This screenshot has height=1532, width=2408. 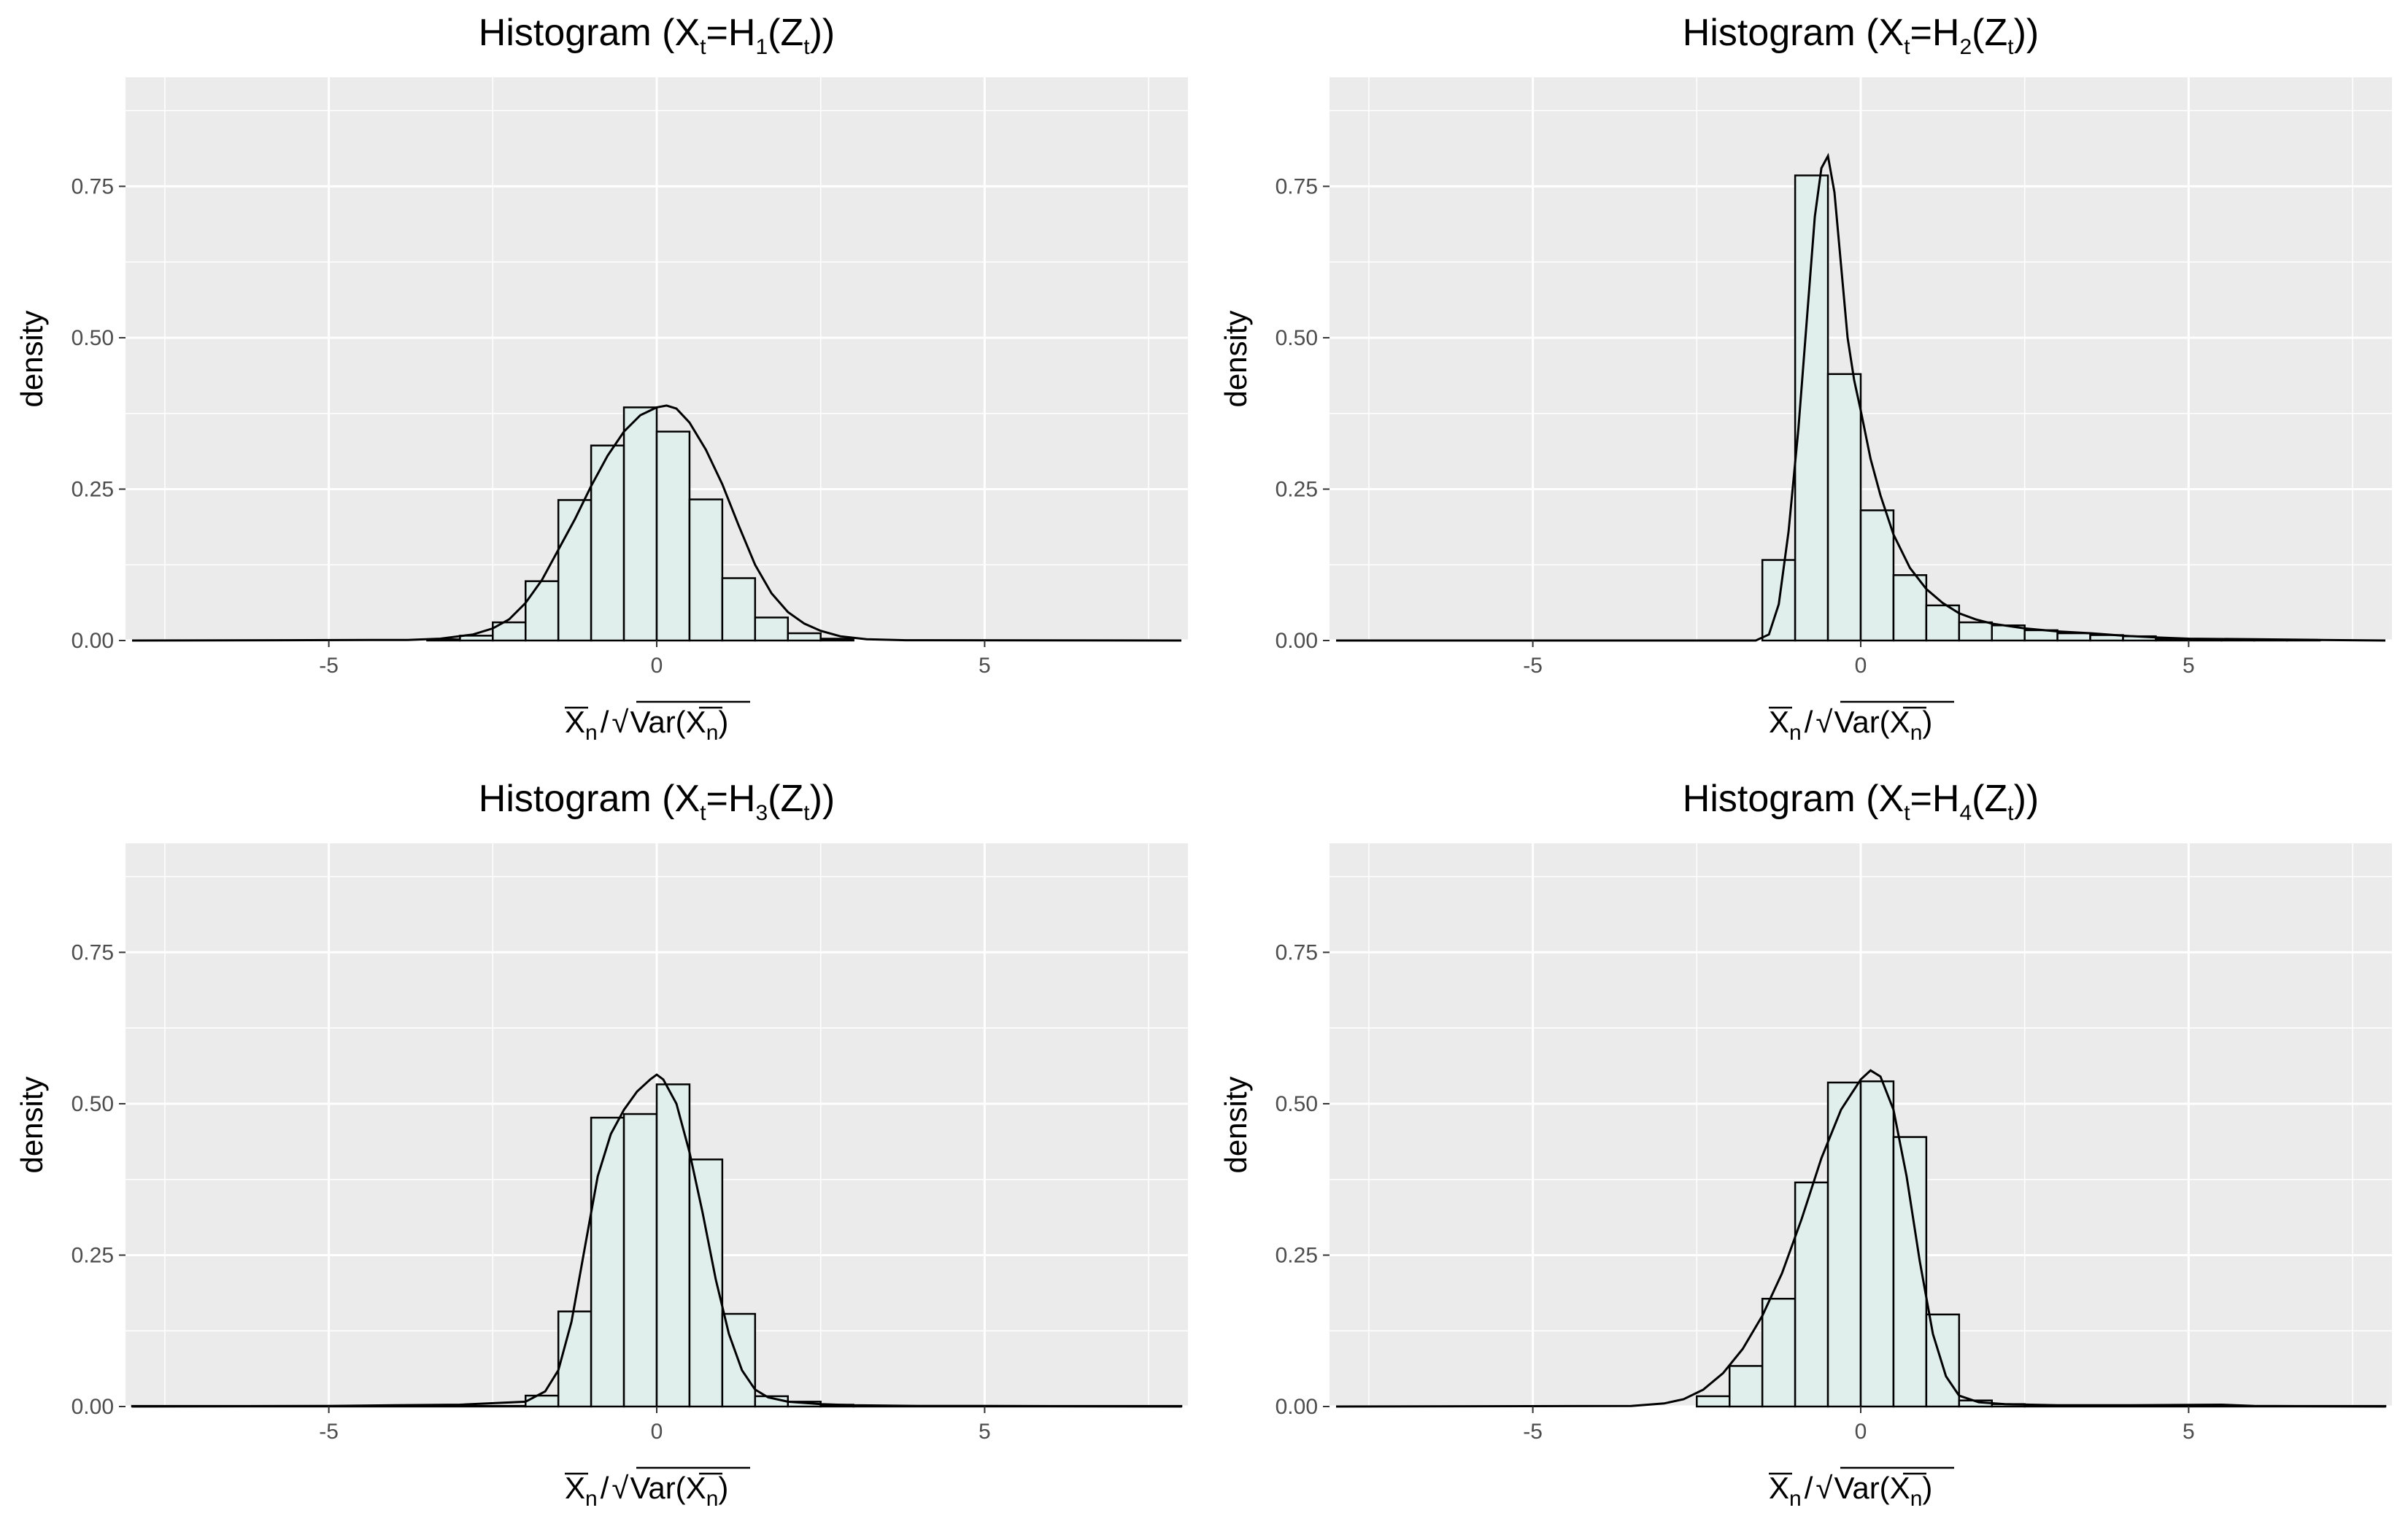 I want to click on chart-title: Histogram (Xt=H3(Zt)), so click(x=657, y=802).